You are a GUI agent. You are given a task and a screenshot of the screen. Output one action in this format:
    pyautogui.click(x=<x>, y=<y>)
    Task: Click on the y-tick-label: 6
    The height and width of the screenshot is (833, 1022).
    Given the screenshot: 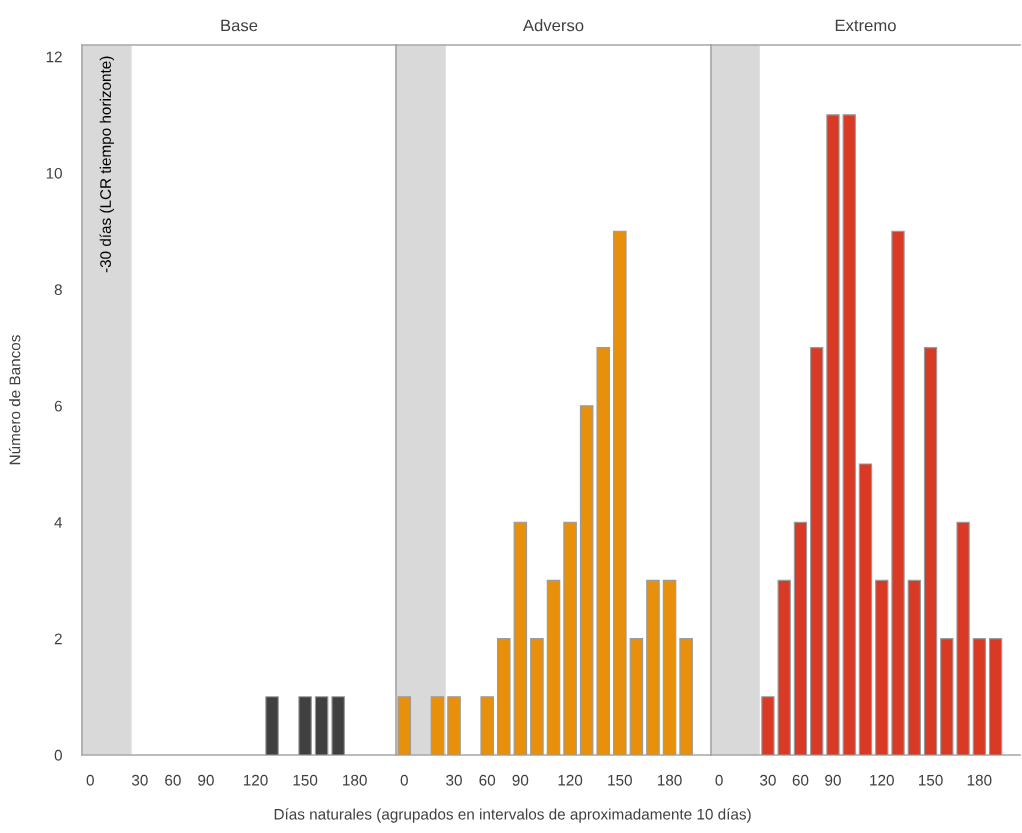 What is the action you would take?
    pyautogui.click(x=58, y=406)
    